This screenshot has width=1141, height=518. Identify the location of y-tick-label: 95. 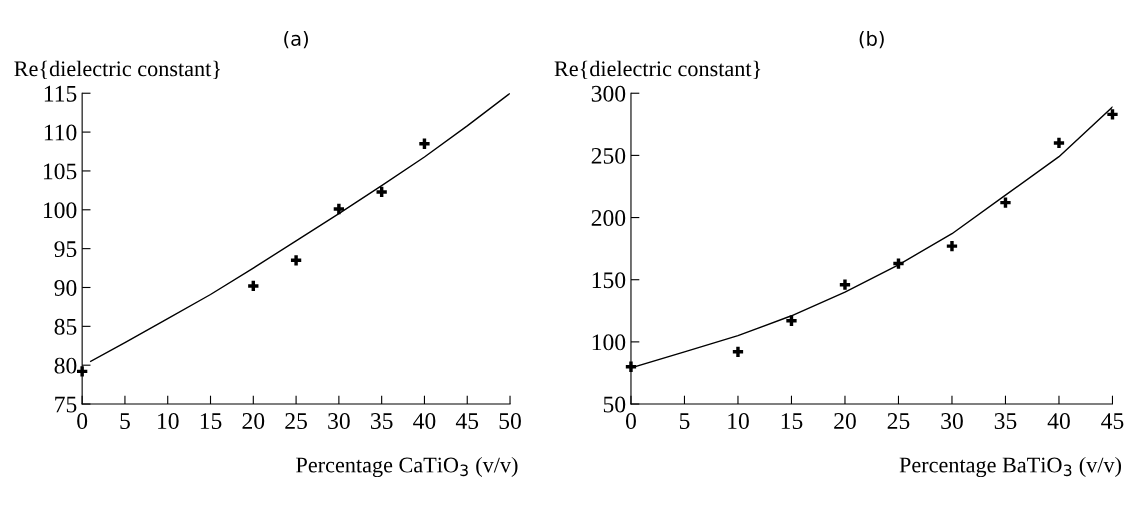
(65, 249).